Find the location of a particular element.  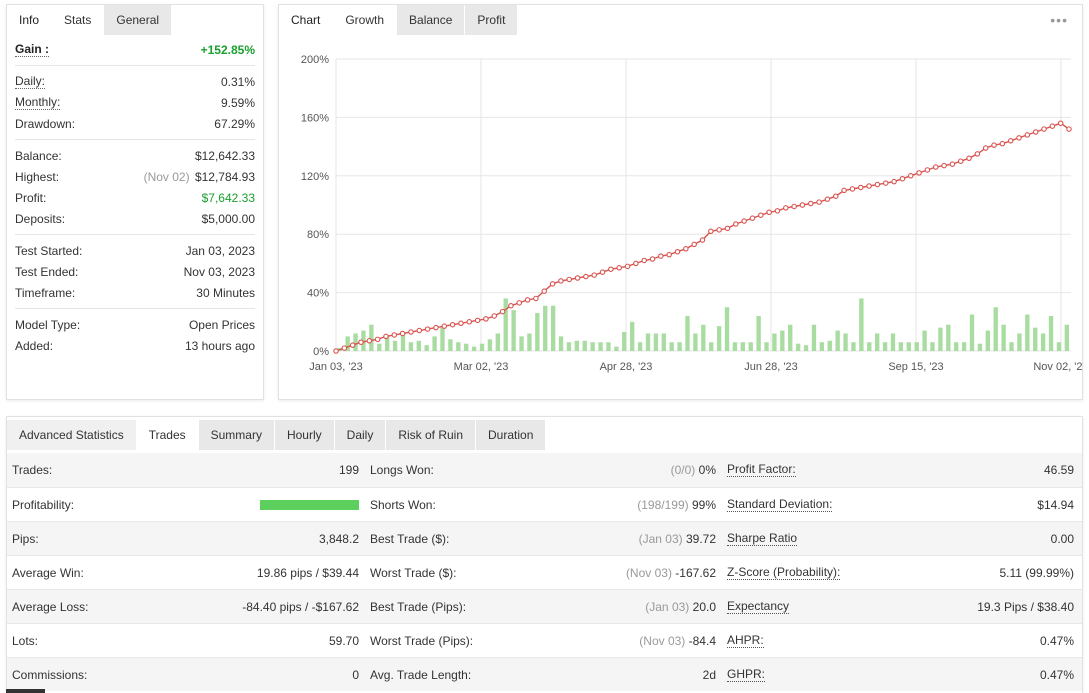

tab-risk-of-ruin: Risk of Ruin is located at coordinates (431, 435).